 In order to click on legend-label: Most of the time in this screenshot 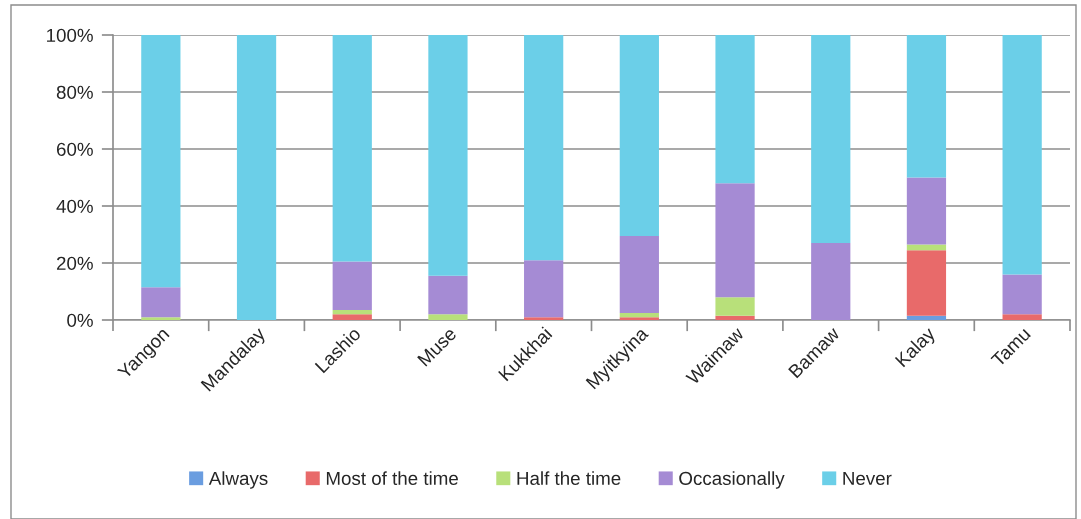, I will do `click(392, 478)`.